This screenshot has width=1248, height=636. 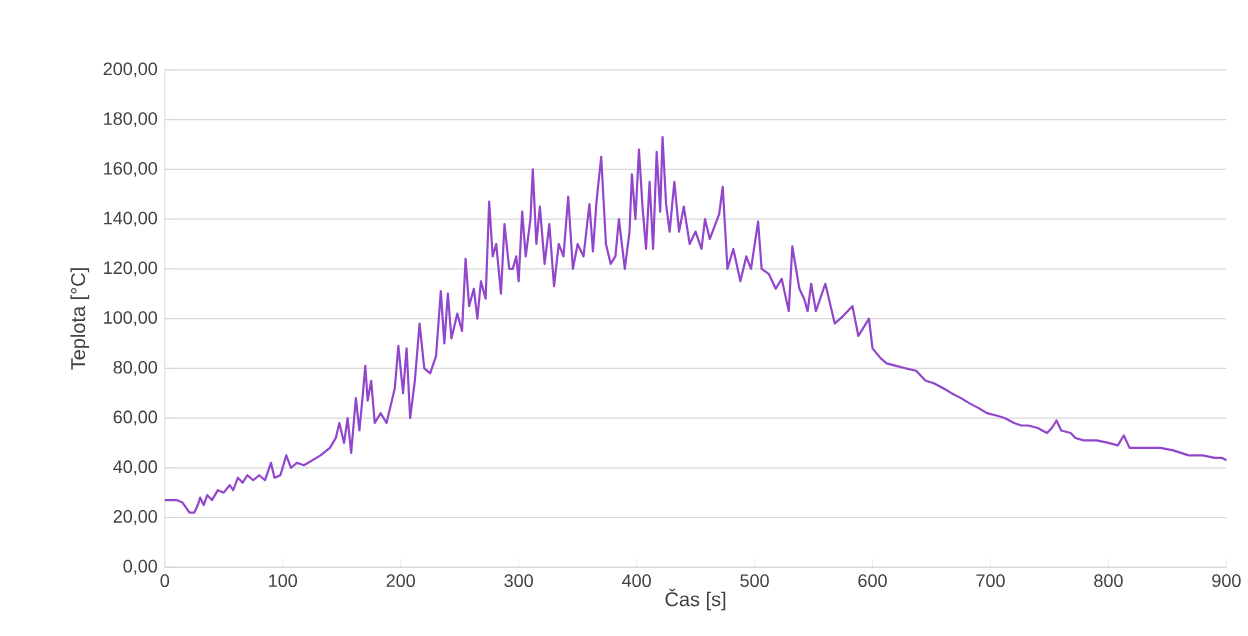 What do you see at coordinates (283, 580) in the screenshot?
I see `x-tick-label: 100` at bounding box center [283, 580].